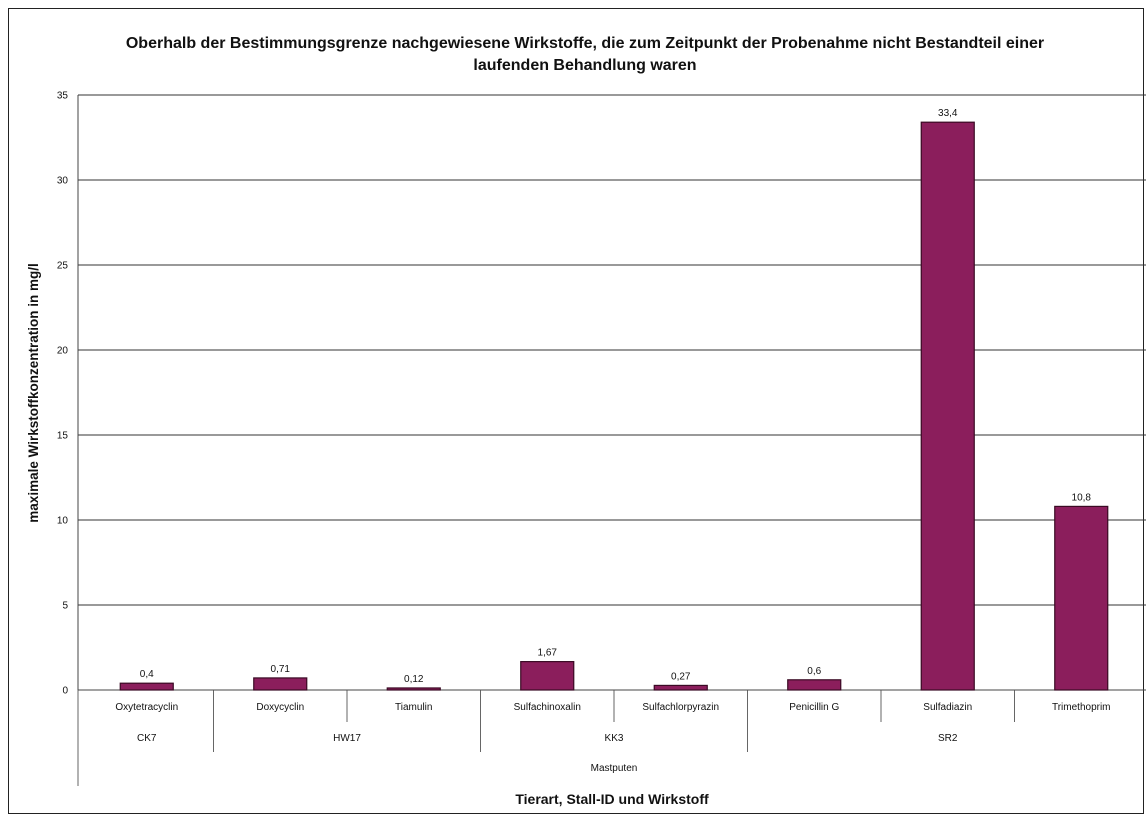 Image resolution: width=1146 pixels, height=816 pixels. Describe the element at coordinates (814, 707) in the screenshot. I see `category-label: Penicillin G` at that location.